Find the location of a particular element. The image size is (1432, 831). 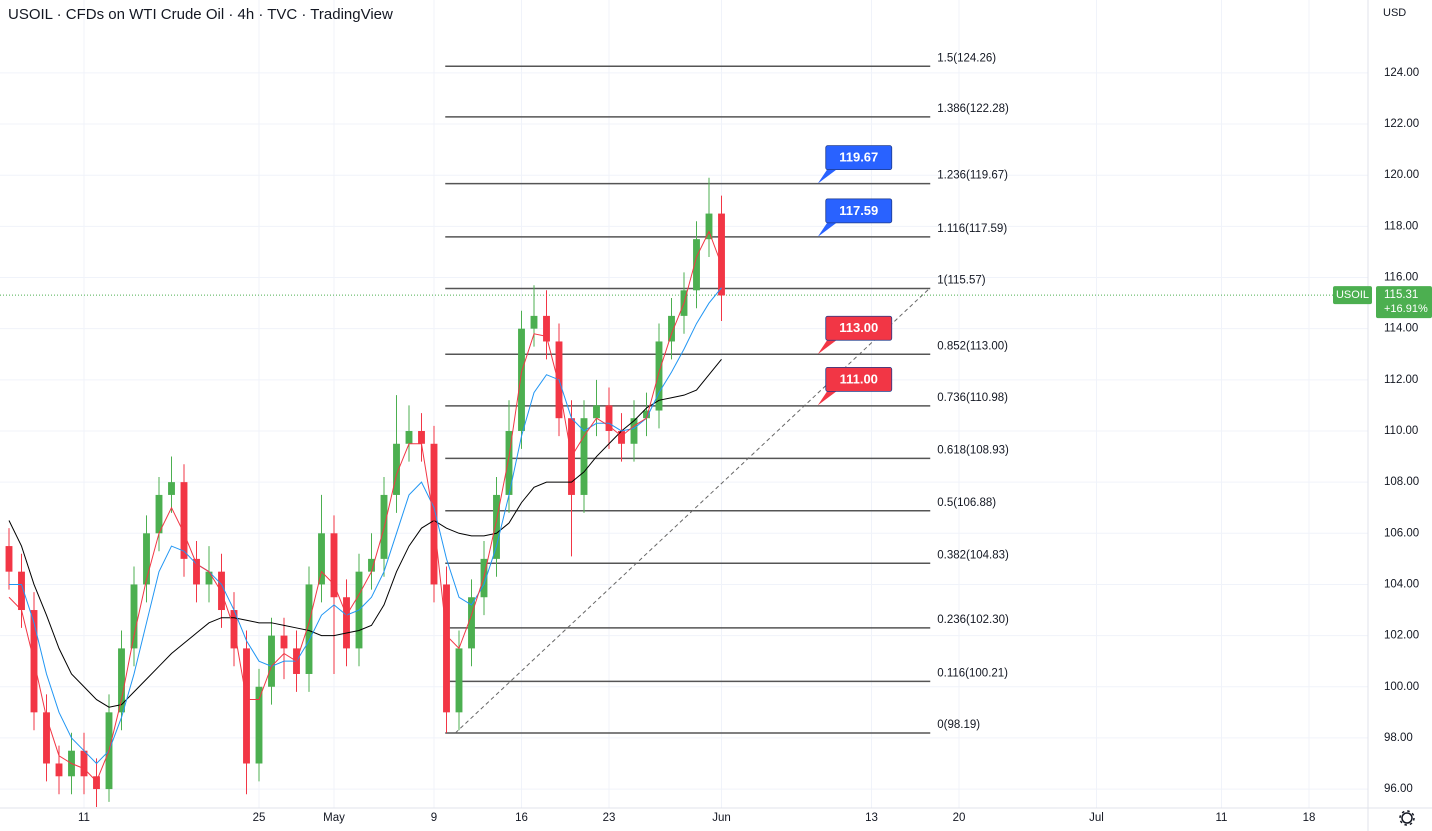

gear-teeth is located at coordinates (1407, 818).